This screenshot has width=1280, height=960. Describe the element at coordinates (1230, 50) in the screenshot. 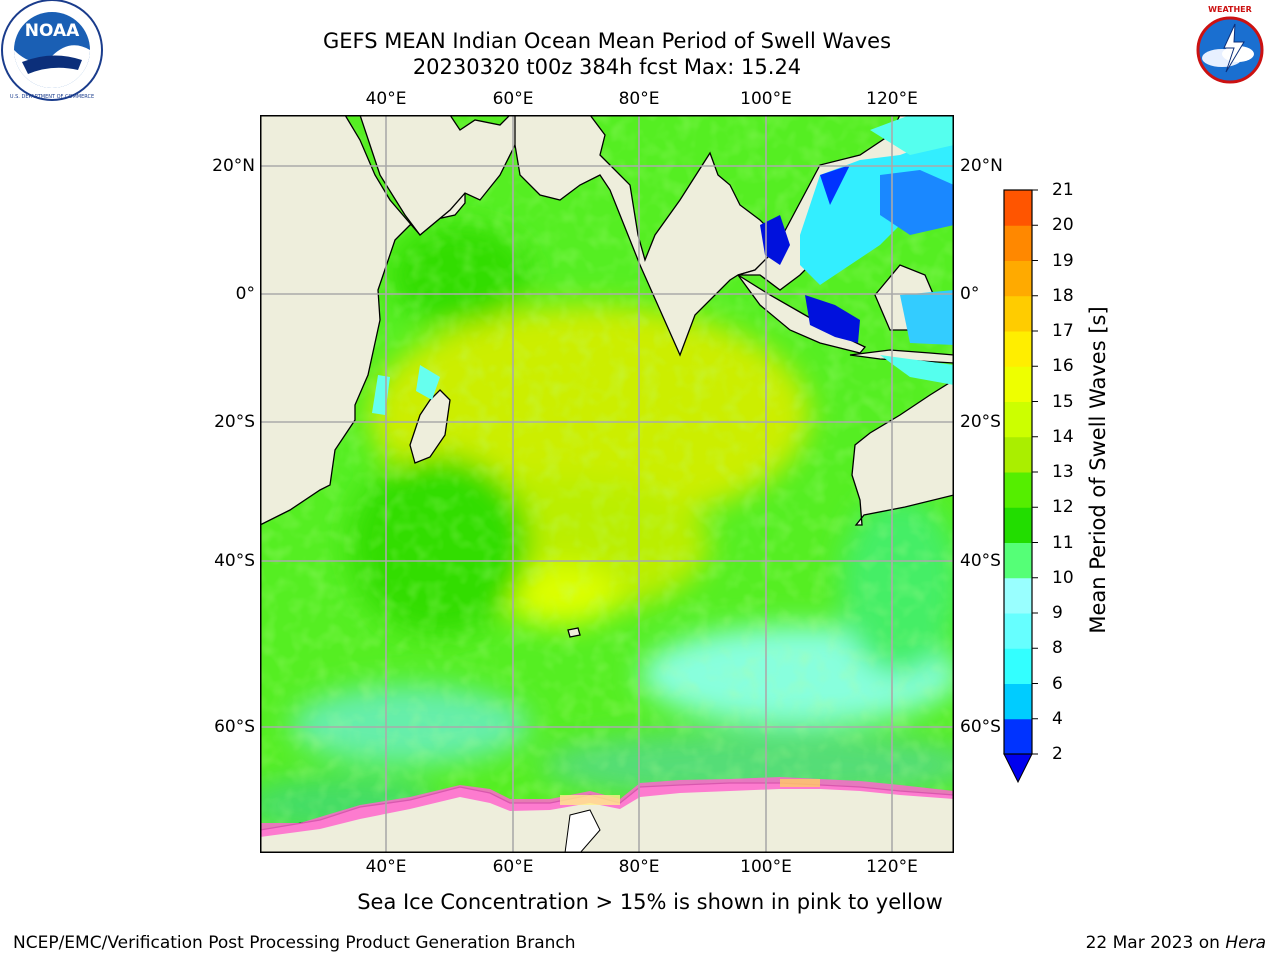

I see `nws-logo: WEATHER` at that location.